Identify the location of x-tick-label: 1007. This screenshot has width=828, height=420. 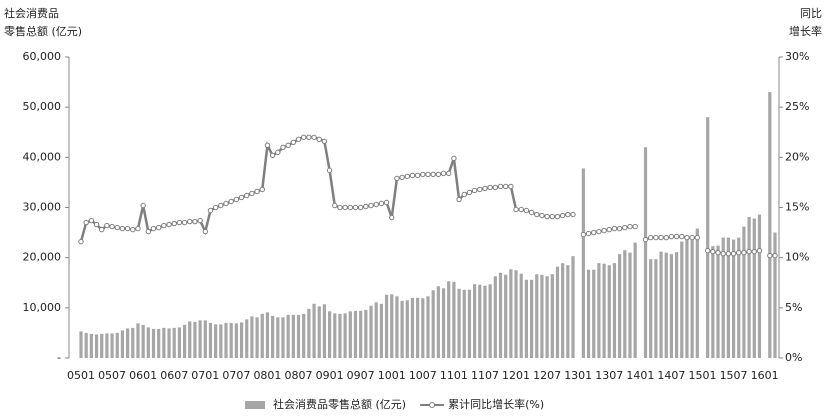
(423, 375).